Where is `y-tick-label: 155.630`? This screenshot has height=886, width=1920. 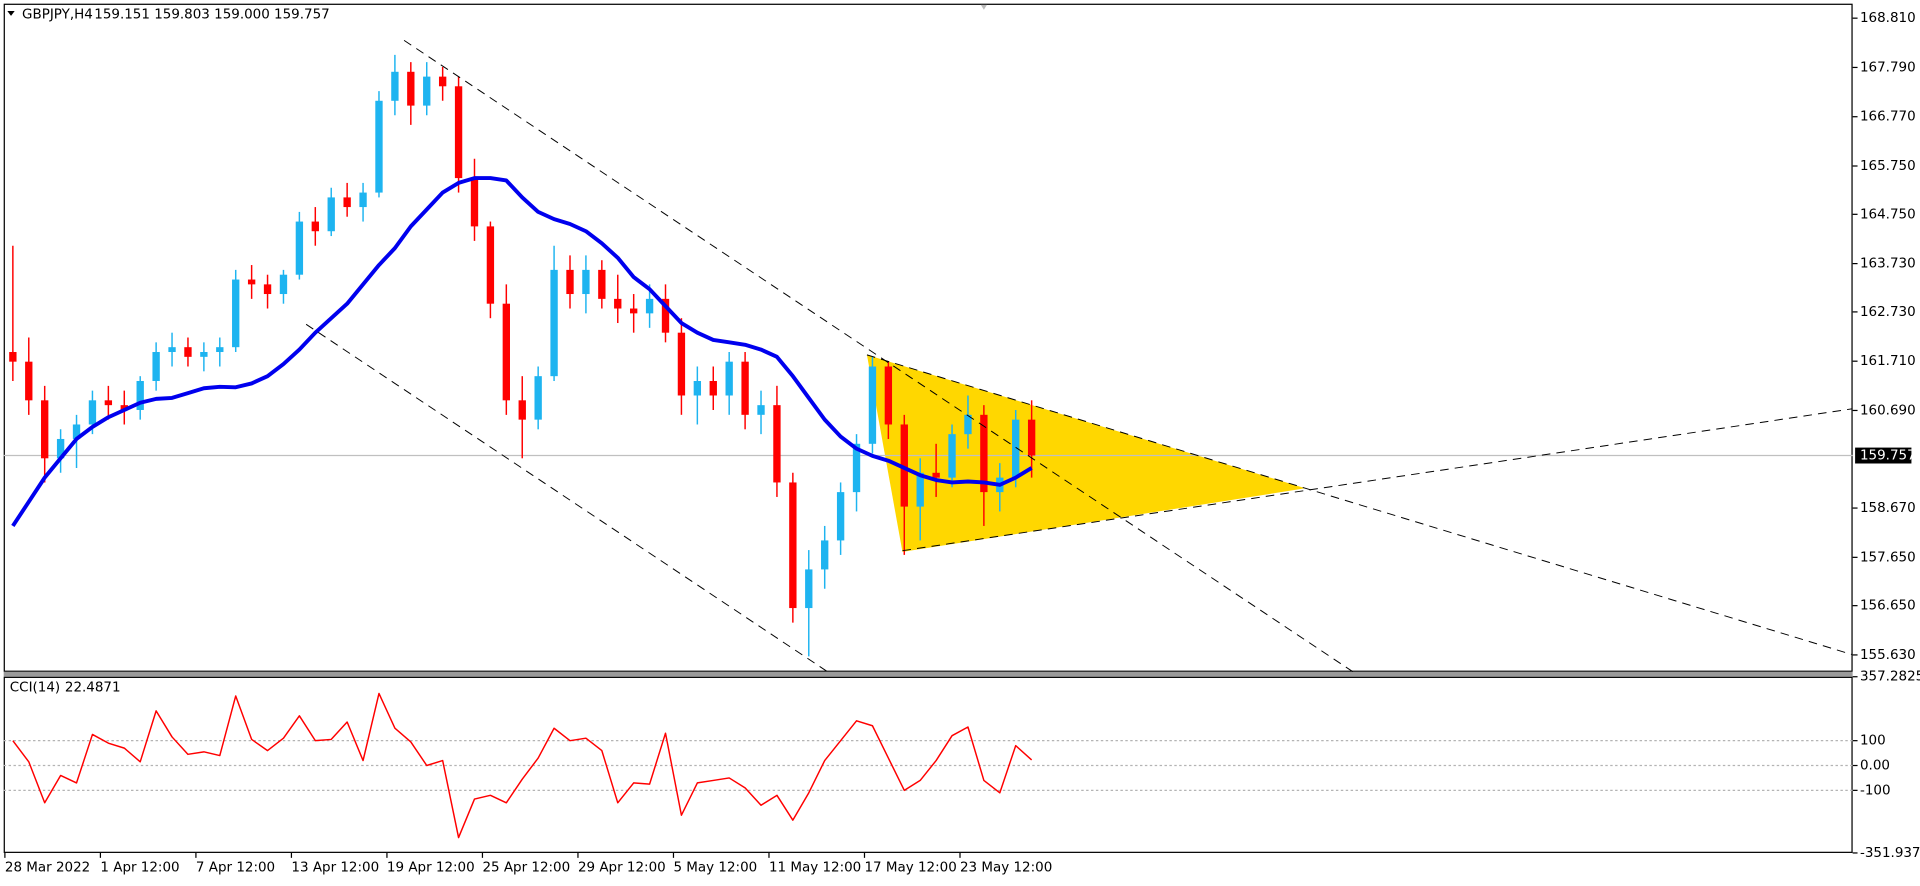
y-tick-label: 155.630 is located at coordinates (1888, 655).